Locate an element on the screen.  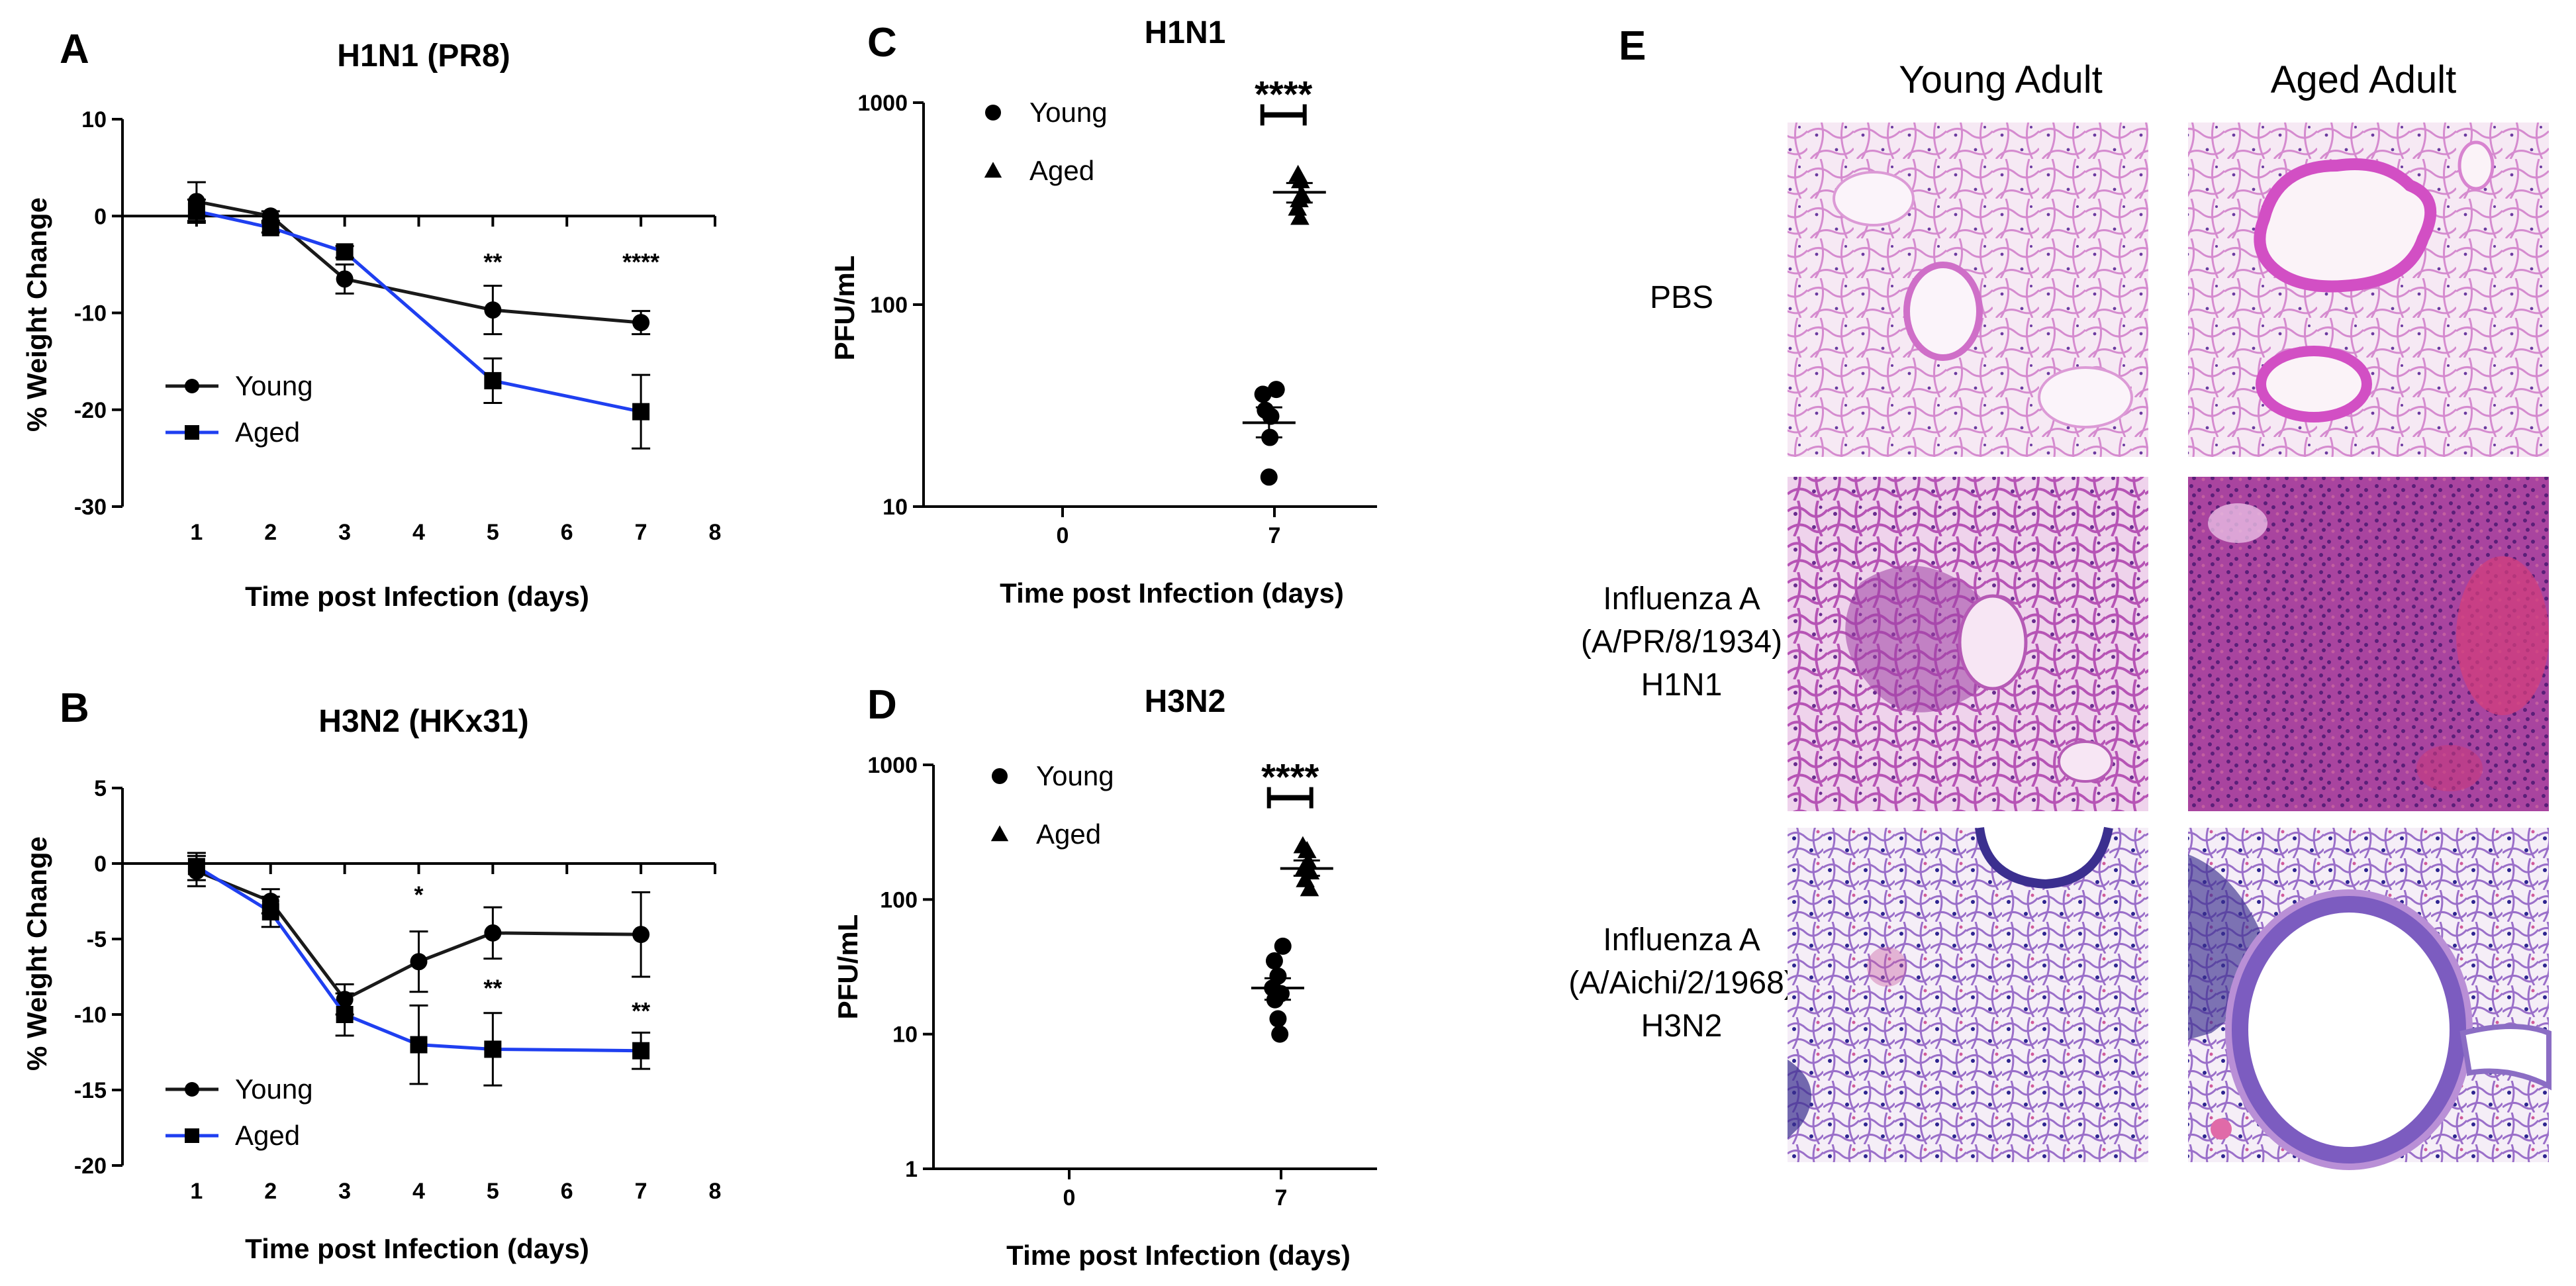
column-header-aged-adult: Aged Adult is located at coordinates (2364, 79).